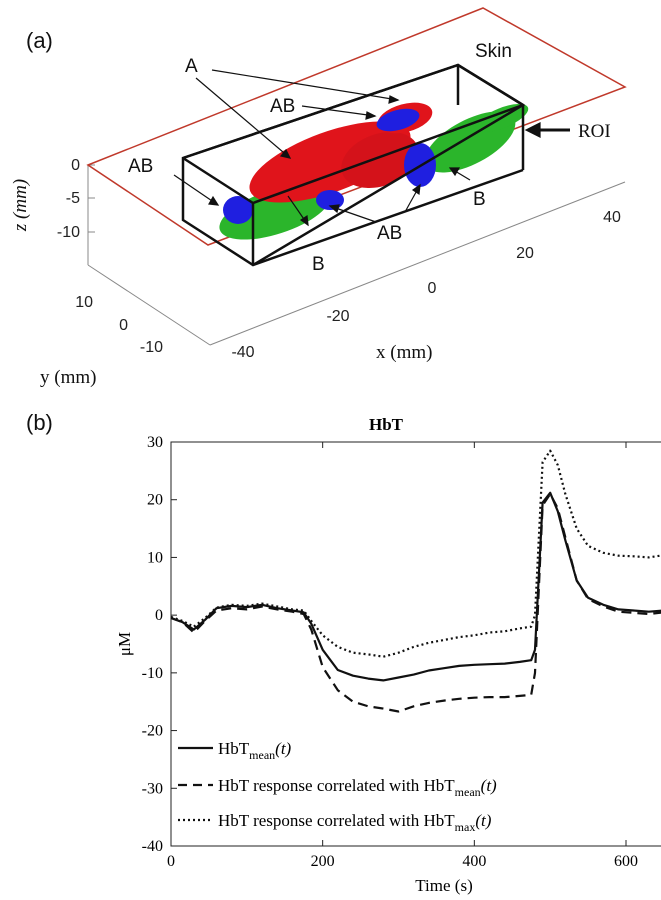  What do you see at coordinates (626, 861) in the screenshot?
I see `x-tick-label: 600` at bounding box center [626, 861].